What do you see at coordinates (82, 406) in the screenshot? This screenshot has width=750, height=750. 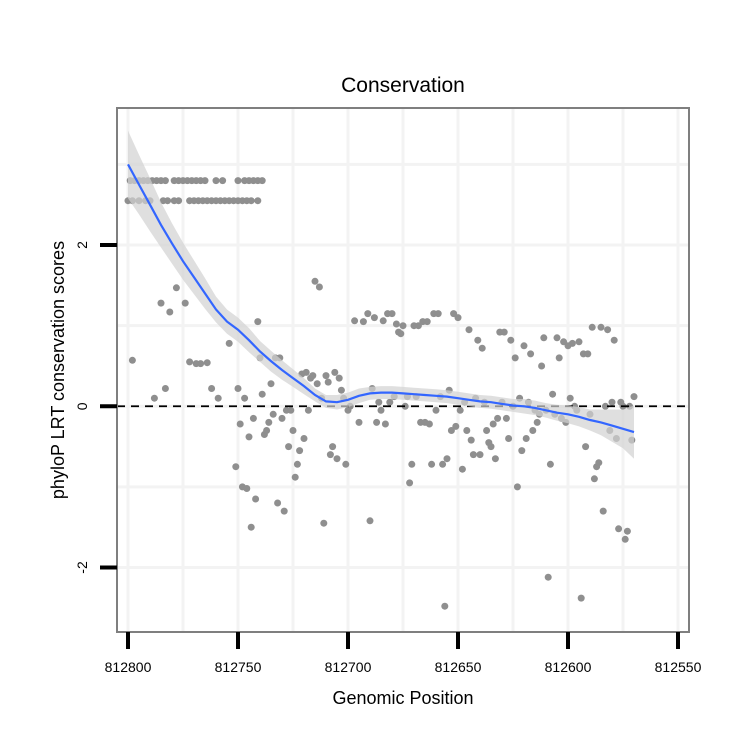 I see `y-tick-label: 0` at bounding box center [82, 406].